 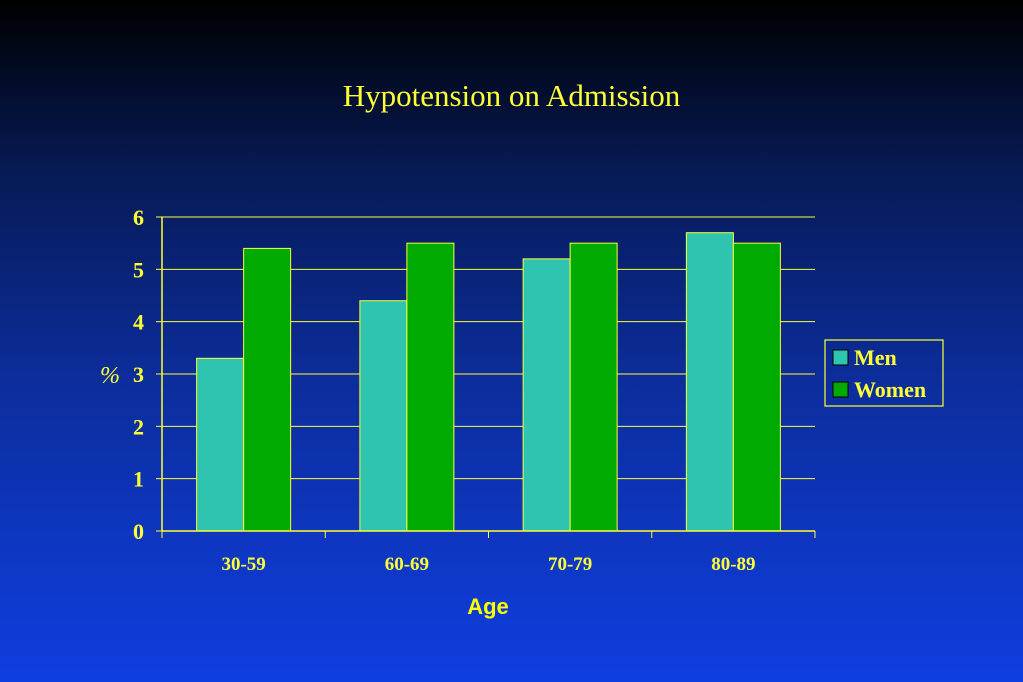 I want to click on y-tick-label: 2, so click(x=138, y=426).